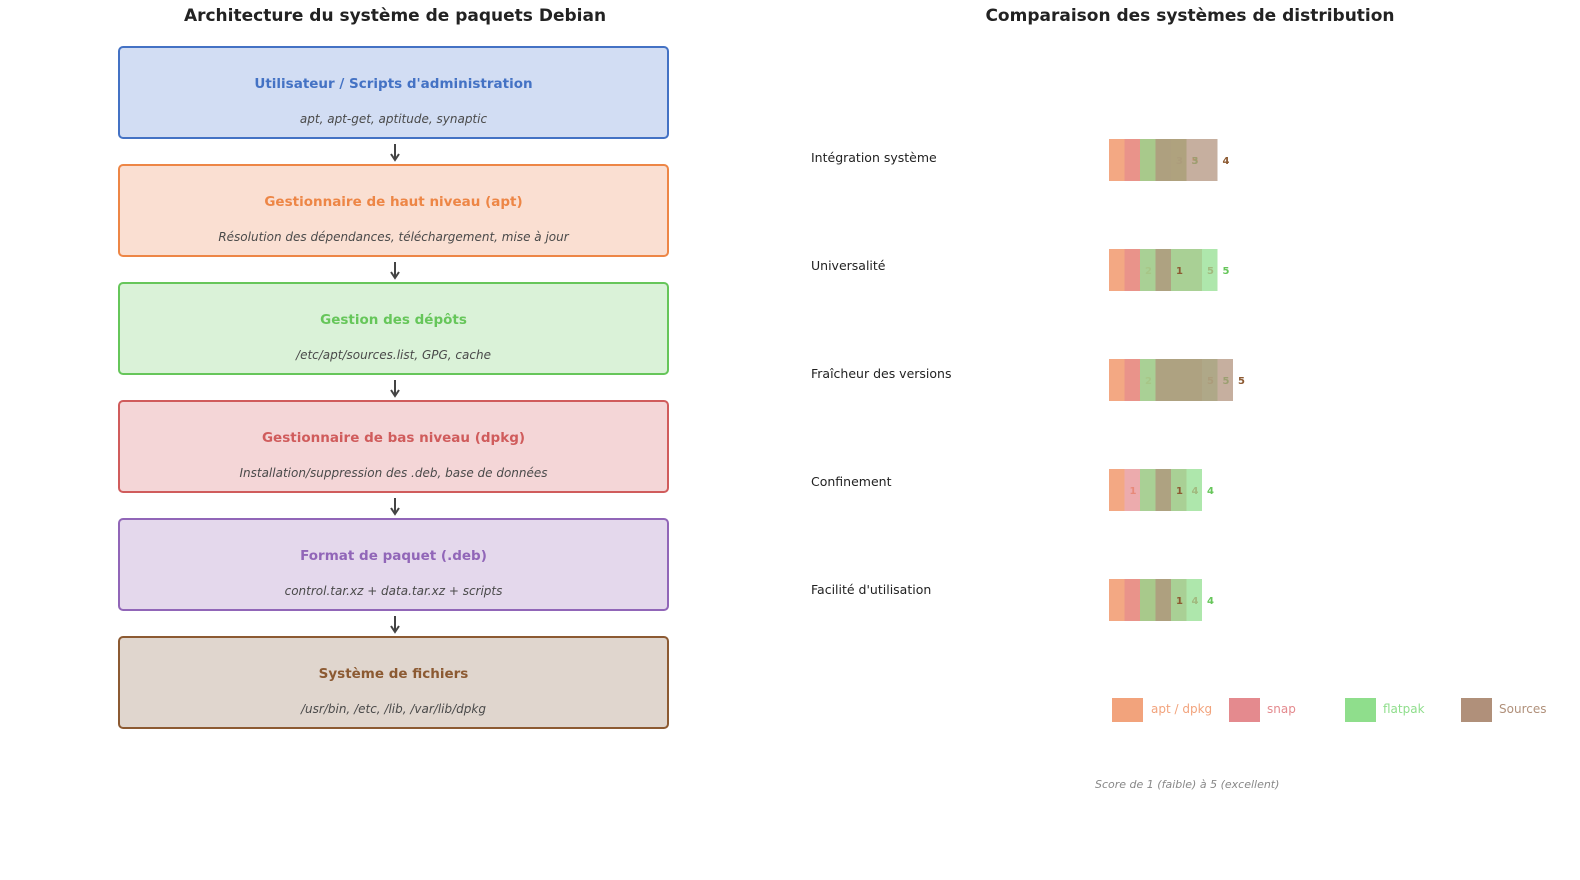 The image size is (1580, 880). What do you see at coordinates (393, 674) in the screenshot?
I see `layer-title: Système de fichiers` at bounding box center [393, 674].